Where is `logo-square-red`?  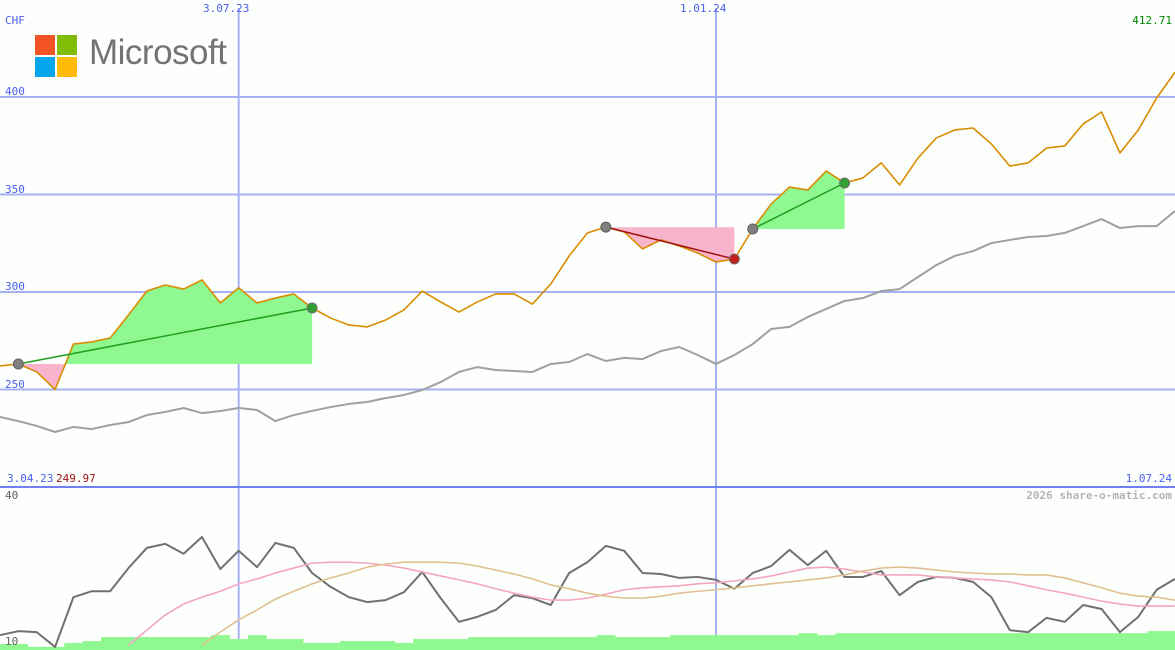
logo-square-red is located at coordinates (45, 45).